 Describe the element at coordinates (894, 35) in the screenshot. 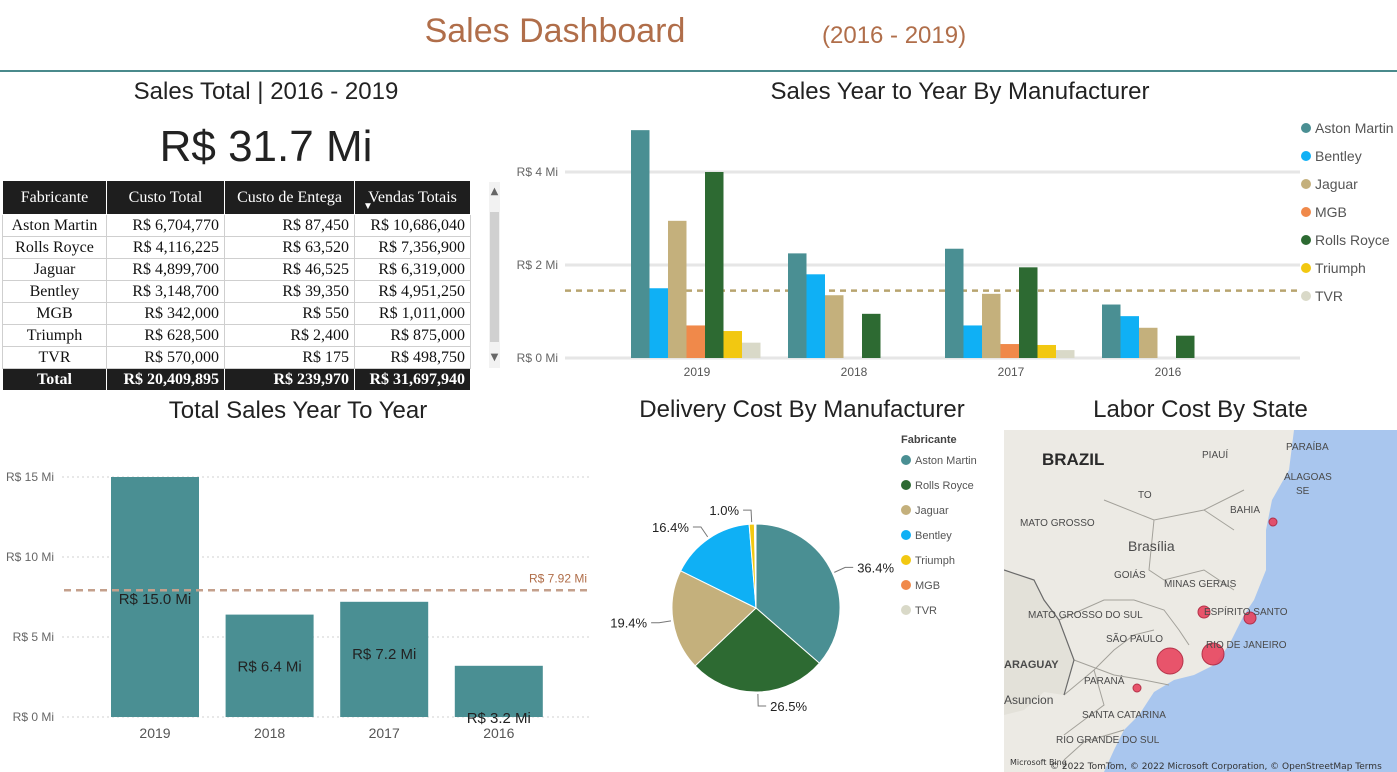

I see `page-subtitle: (2016 - 2019)` at that location.